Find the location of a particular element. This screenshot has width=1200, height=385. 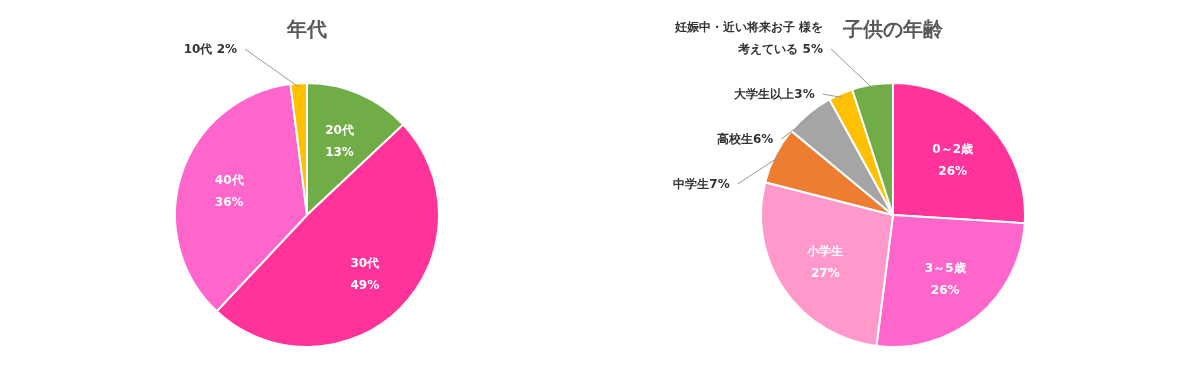

slice-label: 10代 2% is located at coordinates (210, 49).